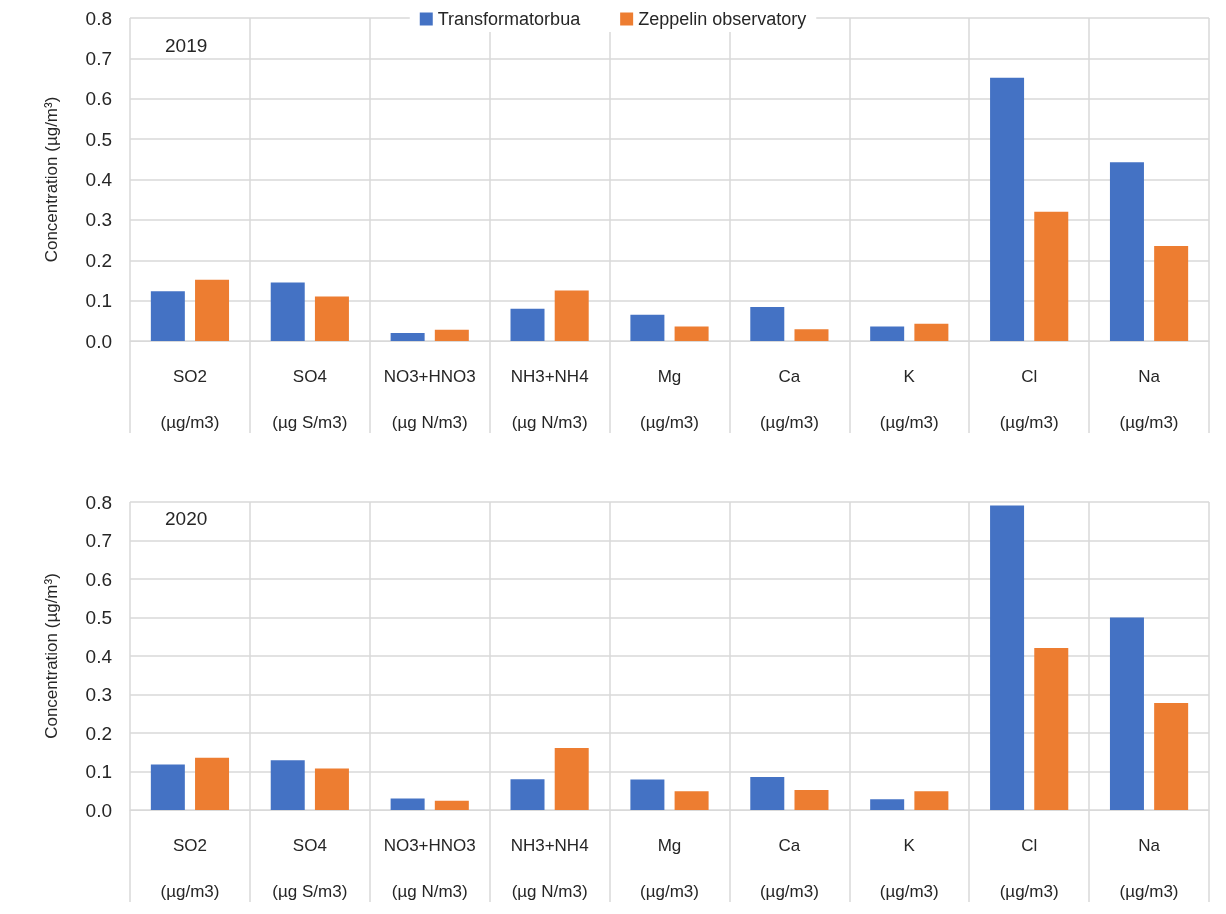  I want to click on annotation: 2019, so click(186, 45).